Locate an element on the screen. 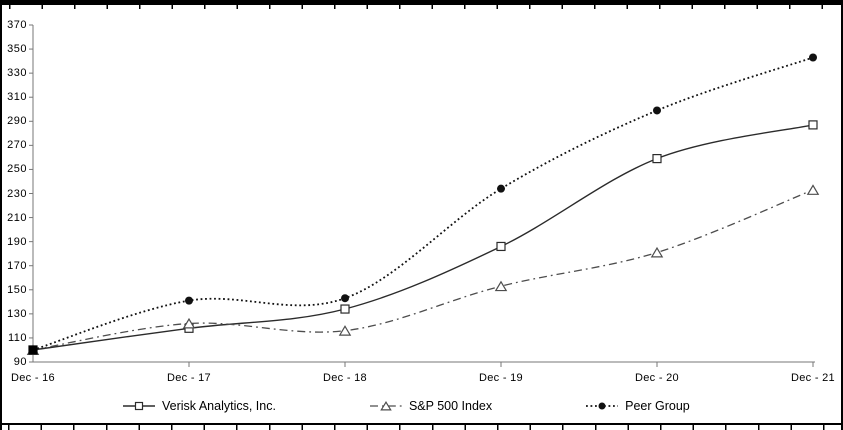 This screenshot has height=430, width=843. x-category-label: Dec - 18 is located at coordinates (345, 378).